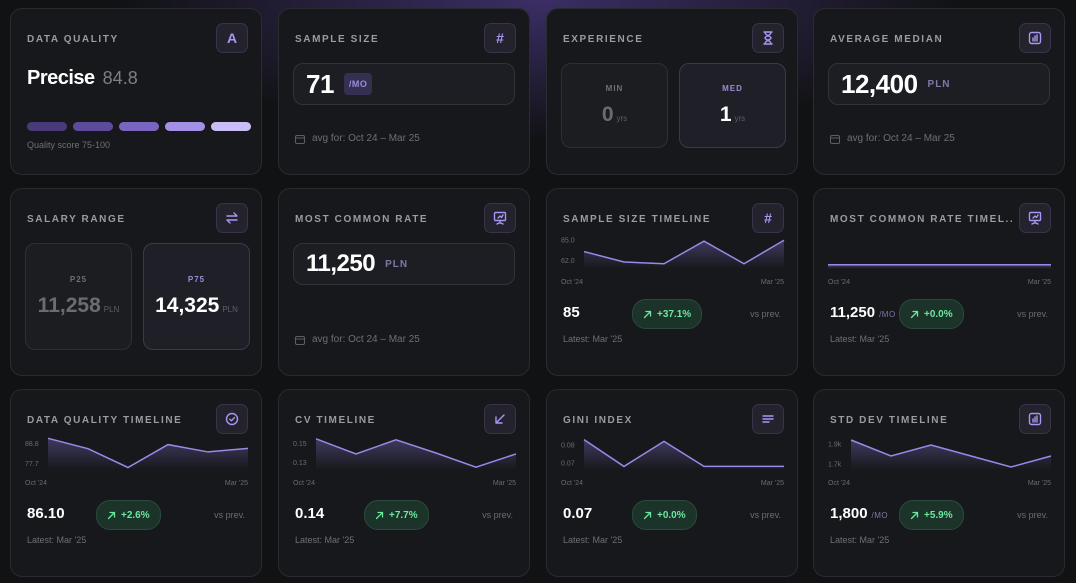 The image size is (1076, 583). What do you see at coordinates (568, 261) in the screenshot?
I see `y-tick-label: 62.0` at bounding box center [568, 261].